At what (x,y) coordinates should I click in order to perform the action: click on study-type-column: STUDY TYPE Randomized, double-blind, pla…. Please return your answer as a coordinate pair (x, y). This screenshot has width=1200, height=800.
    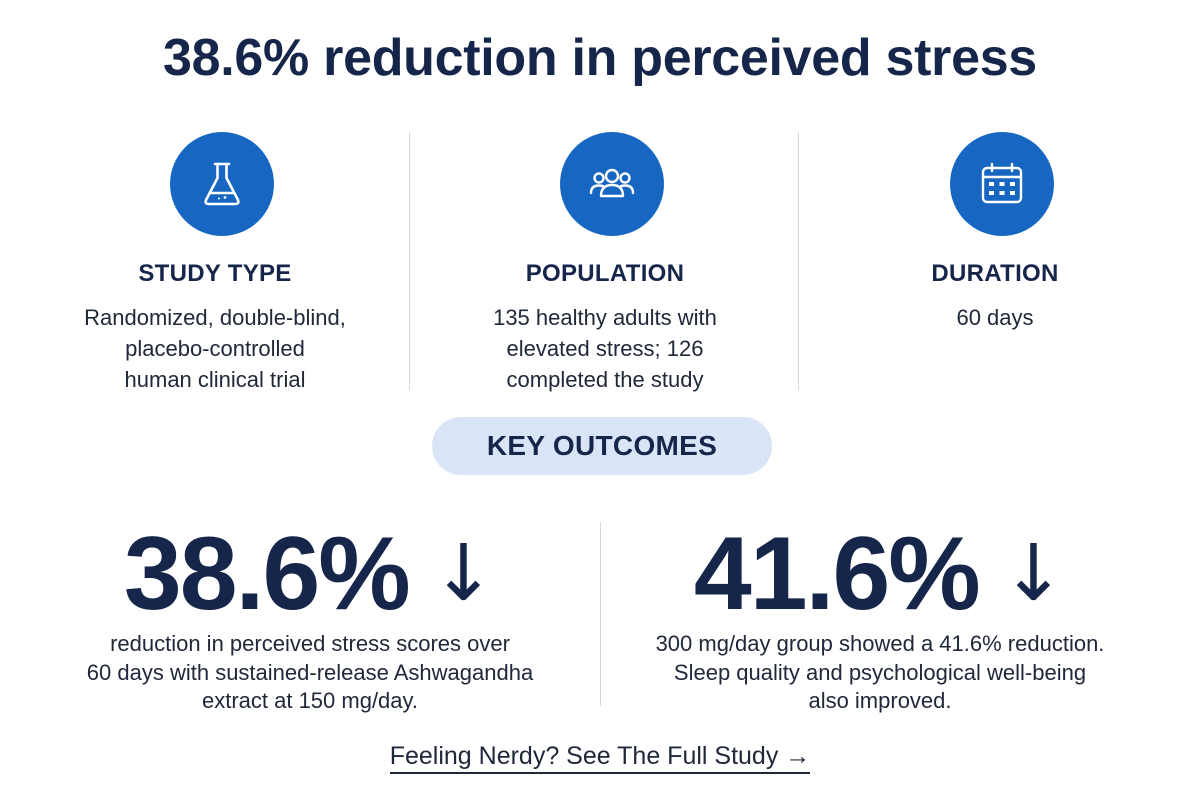
    Looking at the image, I should click on (215, 262).